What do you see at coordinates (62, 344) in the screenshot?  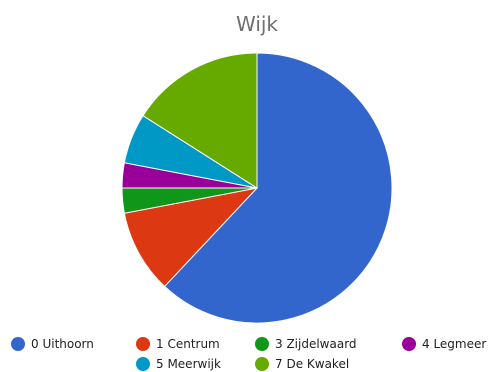 I see `legend-label: 0 Uithoorn` at bounding box center [62, 344].